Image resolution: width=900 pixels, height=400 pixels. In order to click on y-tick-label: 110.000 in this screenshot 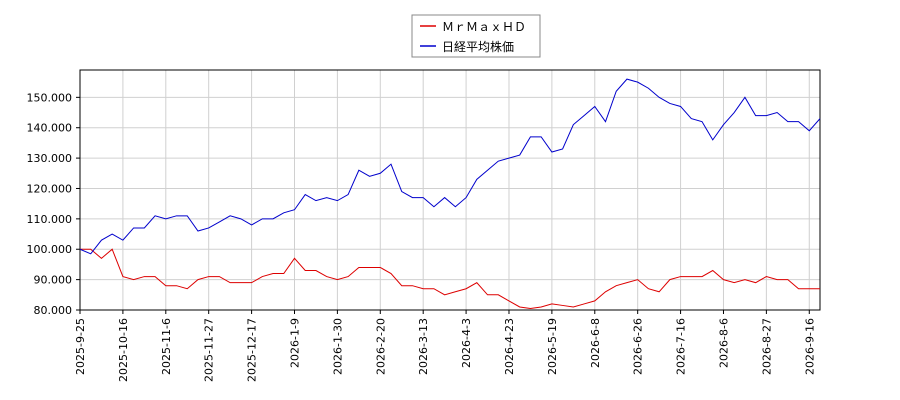, I will do `click(50, 219)`.